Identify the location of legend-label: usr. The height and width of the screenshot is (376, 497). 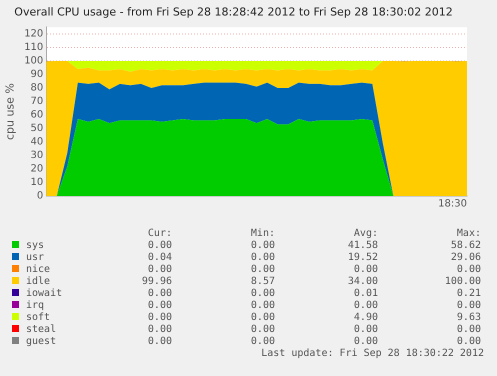
(36, 258).